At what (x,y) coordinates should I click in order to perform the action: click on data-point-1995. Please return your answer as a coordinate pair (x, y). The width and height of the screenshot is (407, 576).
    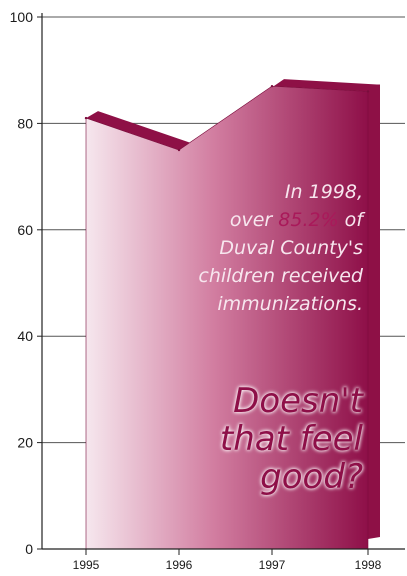
    Looking at the image, I should click on (86, 118).